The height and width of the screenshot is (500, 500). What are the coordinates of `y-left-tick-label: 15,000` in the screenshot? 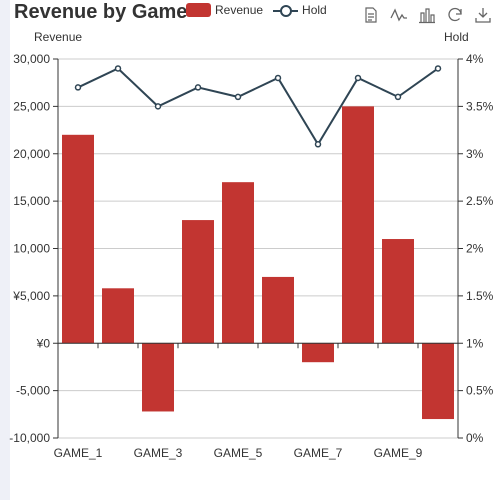 It's located at (31, 201).